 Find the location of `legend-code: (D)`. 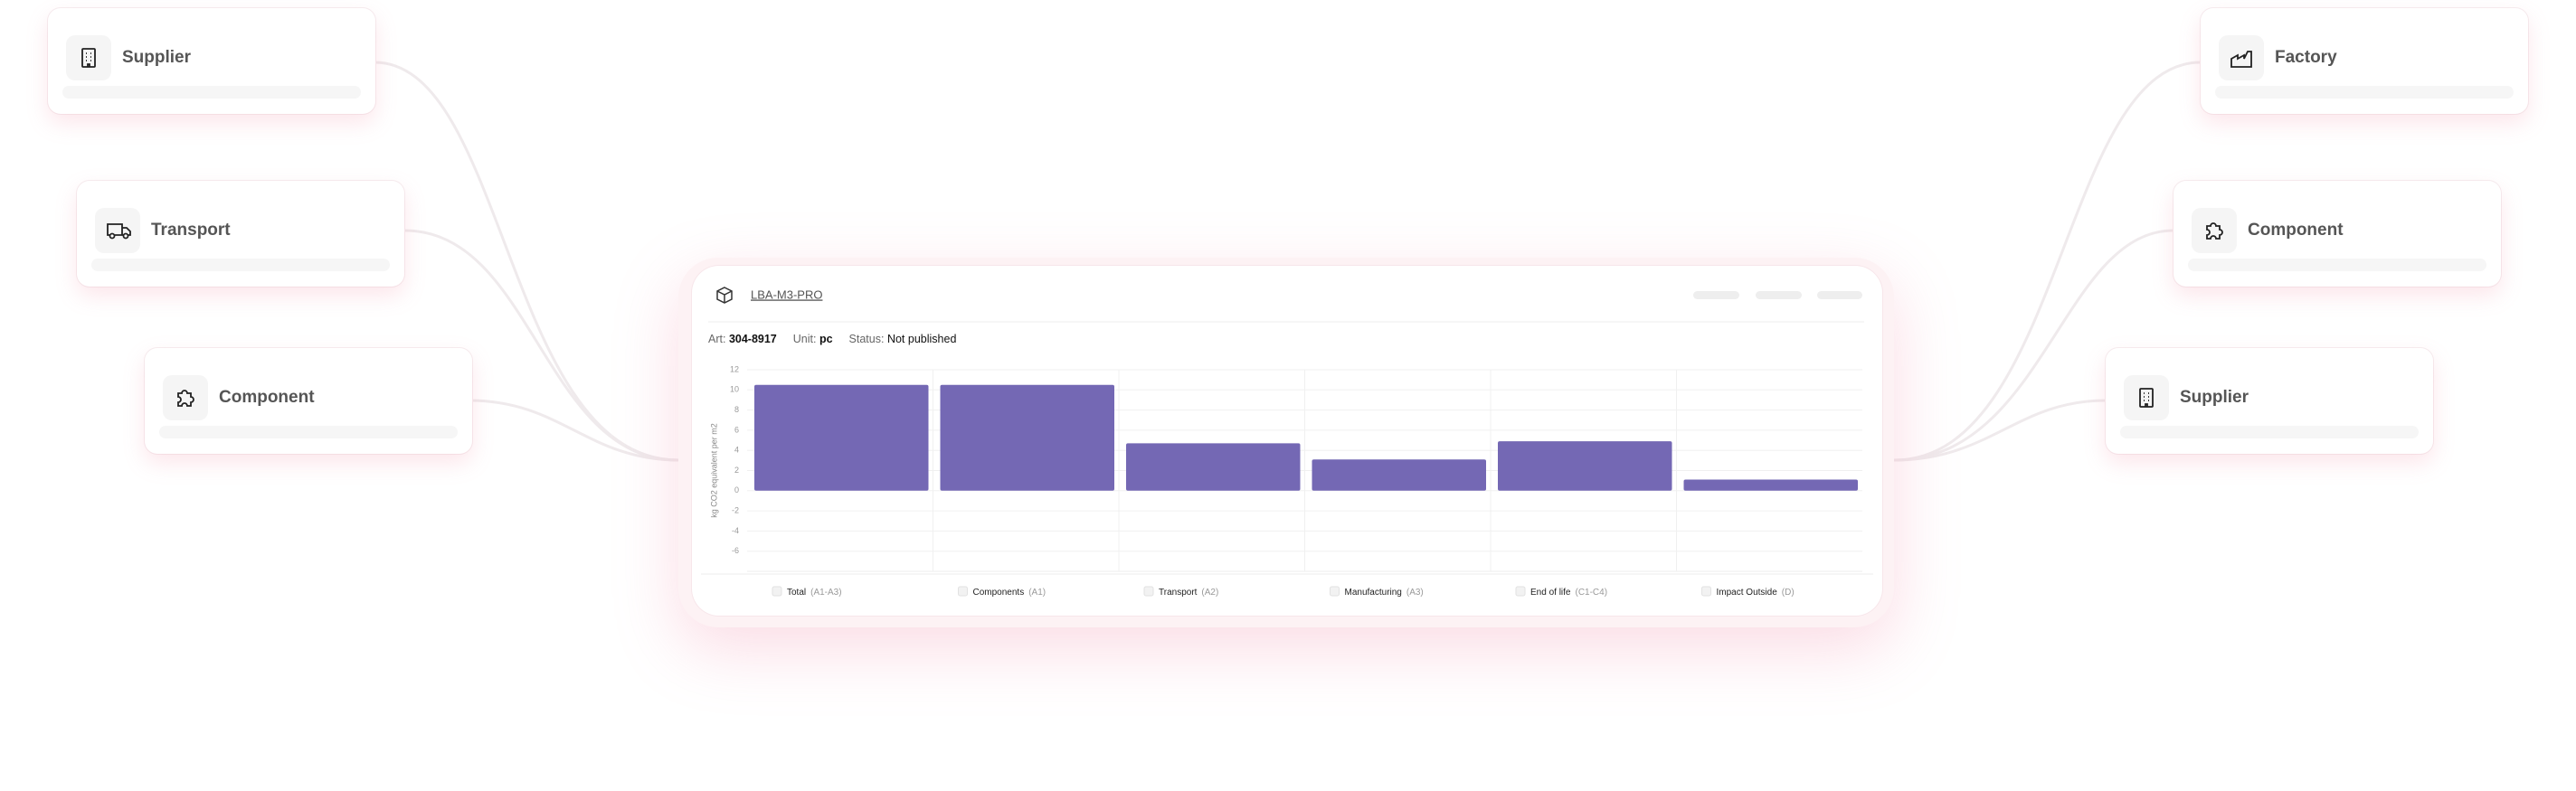

legend-code: (D) is located at coordinates (1789, 593).